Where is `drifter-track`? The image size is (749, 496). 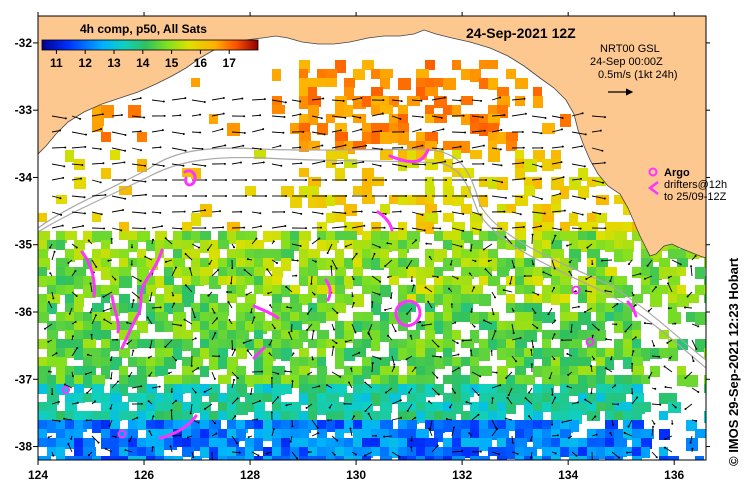 drifter-track is located at coordinates (142, 299).